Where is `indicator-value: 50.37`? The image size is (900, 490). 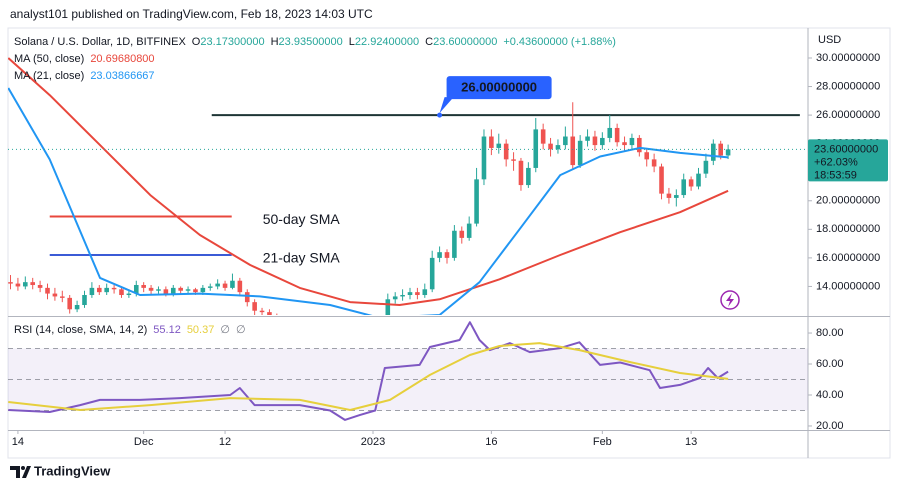 indicator-value: 50.37 is located at coordinates (201, 330).